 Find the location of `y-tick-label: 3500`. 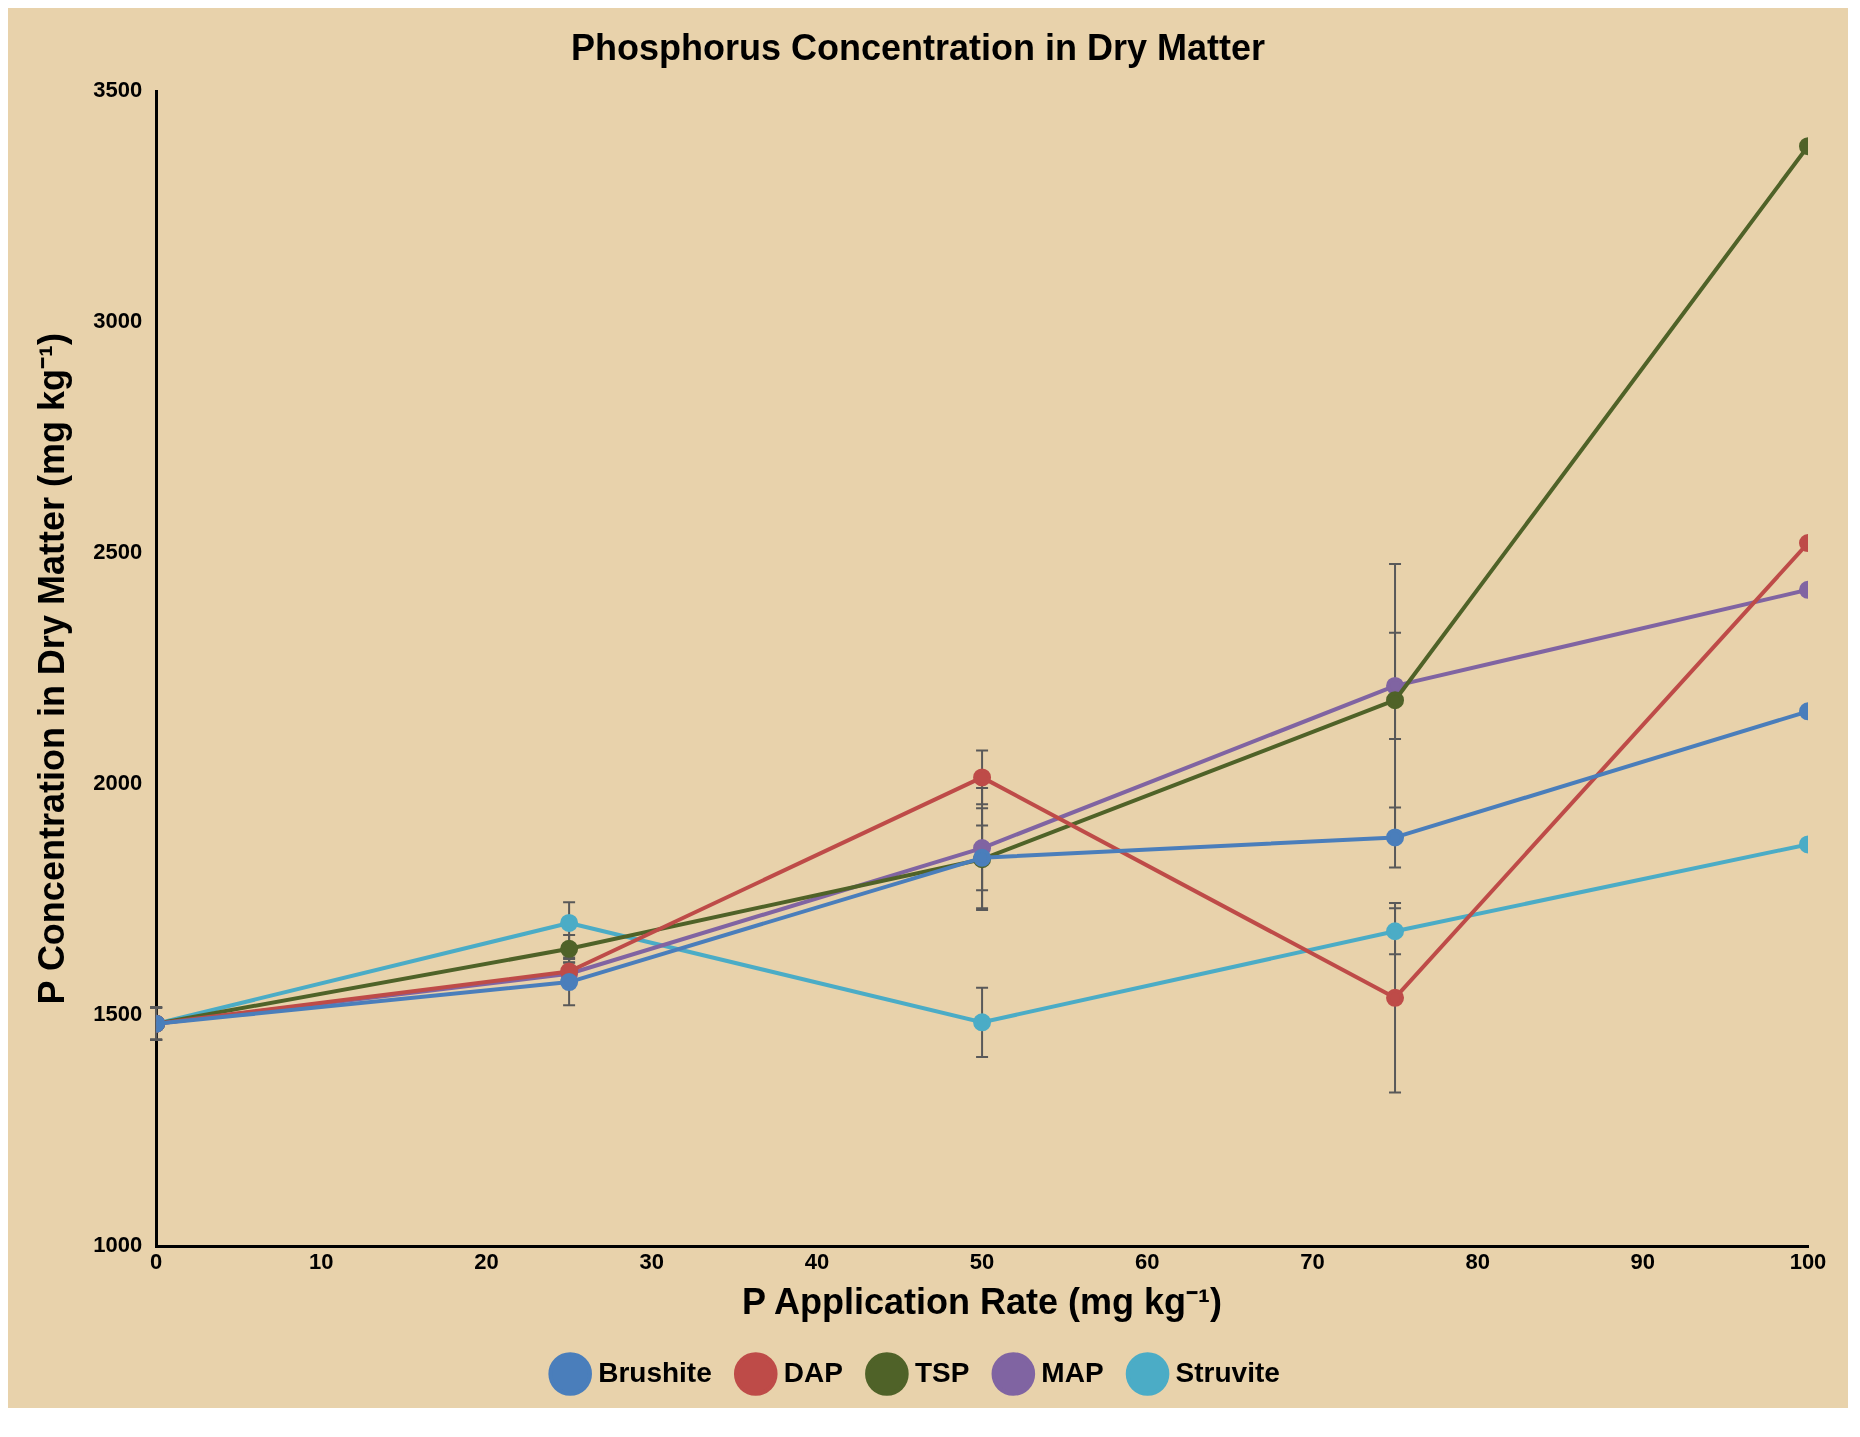

y-tick-label: 3500 is located at coordinates (118, 90).